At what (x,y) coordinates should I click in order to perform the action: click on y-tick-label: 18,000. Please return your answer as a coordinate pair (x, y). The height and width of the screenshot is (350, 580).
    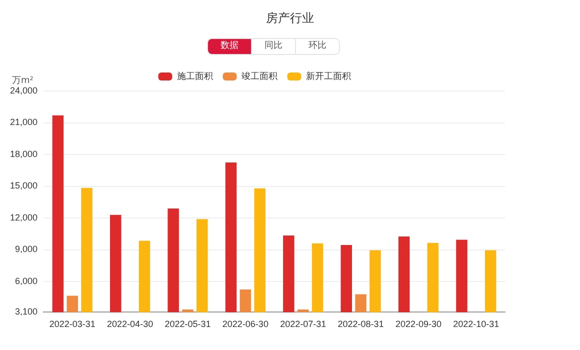
    Looking at the image, I should click on (24, 153).